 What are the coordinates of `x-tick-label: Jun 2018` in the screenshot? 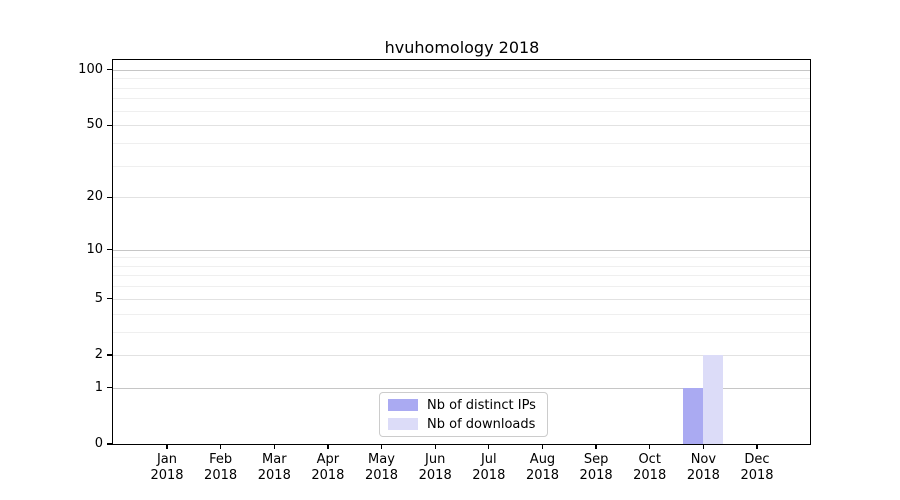 It's located at (435, 467).